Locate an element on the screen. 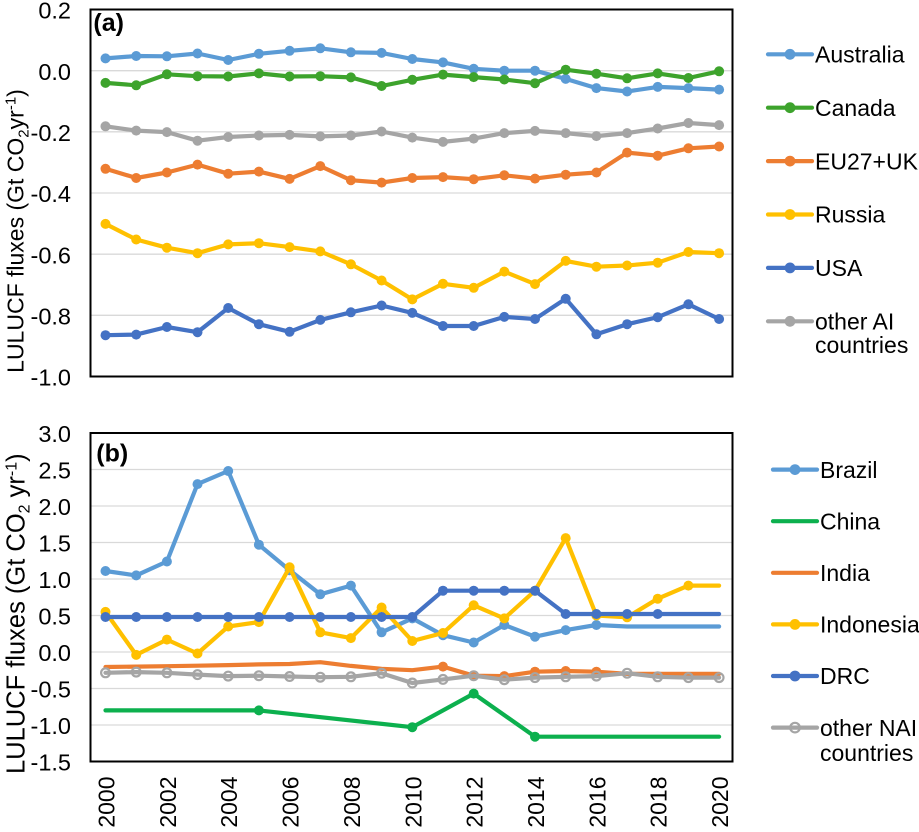  svg-text: 2010 is located at coordinates (413, 802).